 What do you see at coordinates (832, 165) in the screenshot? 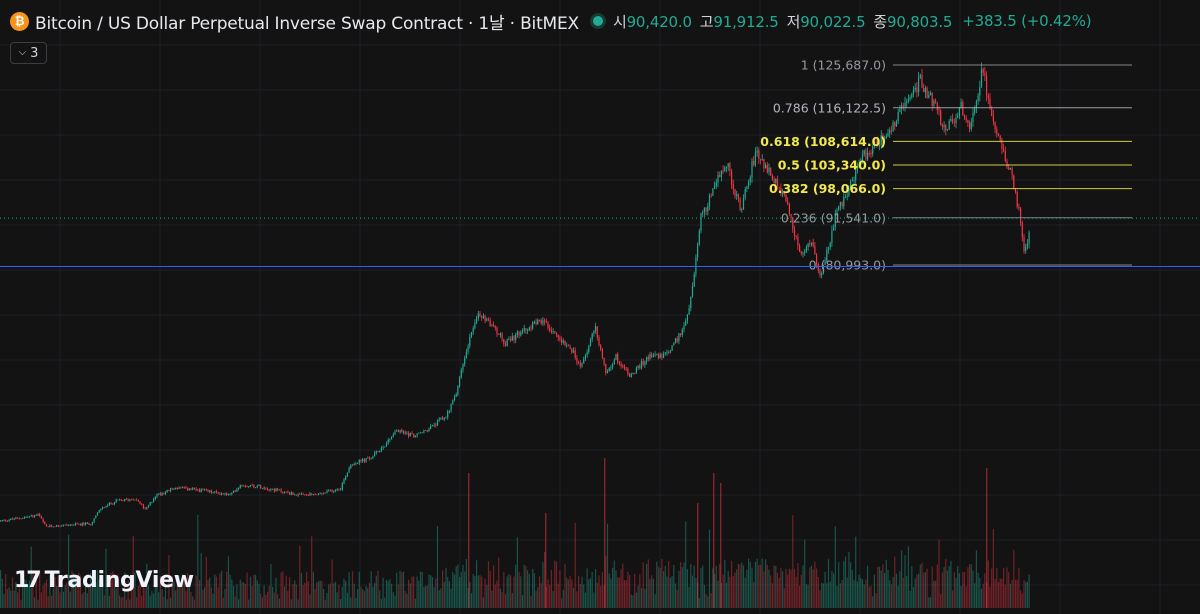
I see `fib-level-label: 0.5 (103,340.0)` at bounding box center [832, 165].